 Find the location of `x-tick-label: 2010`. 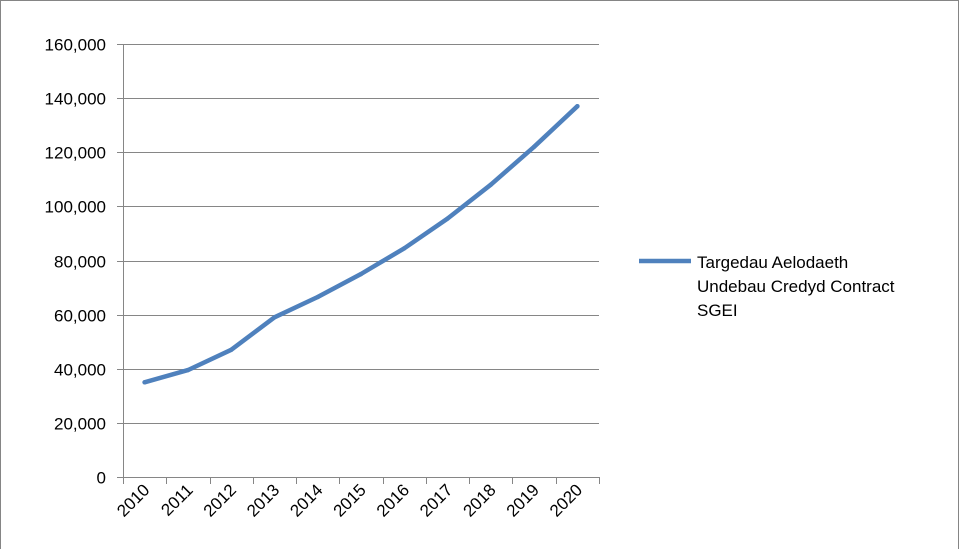

x-tick-label: 2010 is located at coordinates (133, 500).